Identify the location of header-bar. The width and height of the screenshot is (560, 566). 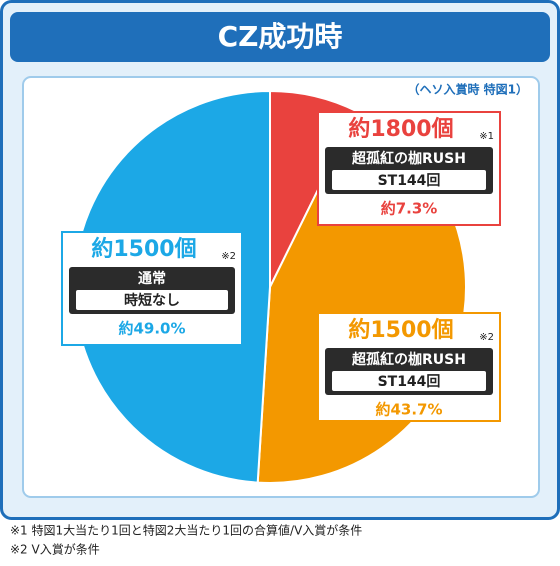
(280, 37).